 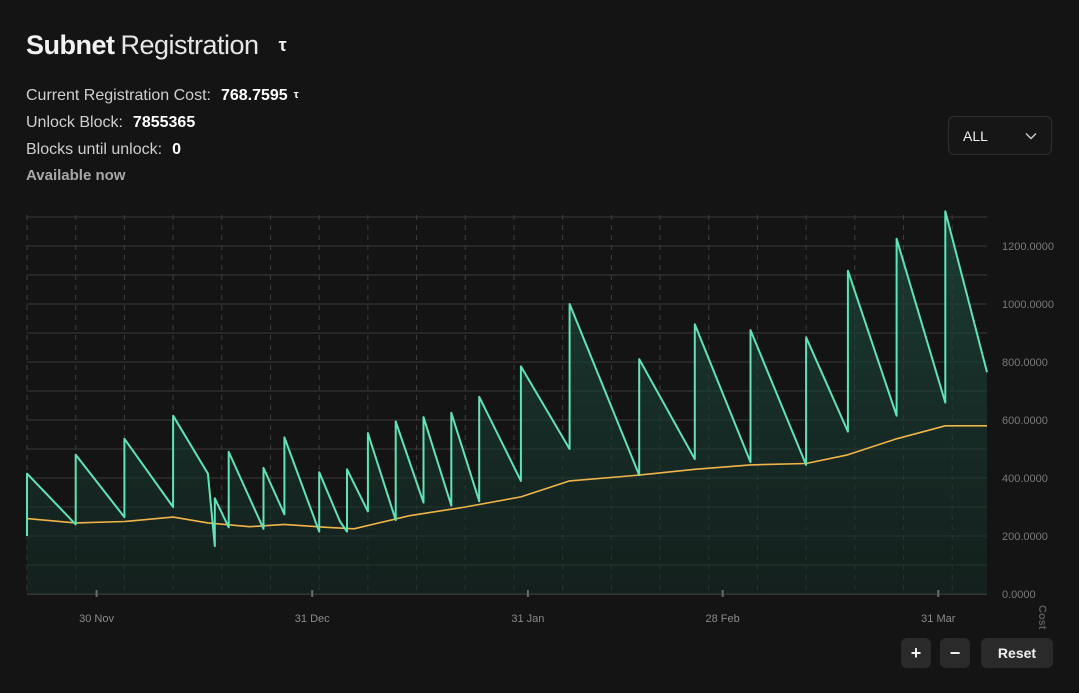 What do you see at coordinates (176, 149) in the screenshot?
I see `blocks-value: 0` at bounding box center [176, 149].